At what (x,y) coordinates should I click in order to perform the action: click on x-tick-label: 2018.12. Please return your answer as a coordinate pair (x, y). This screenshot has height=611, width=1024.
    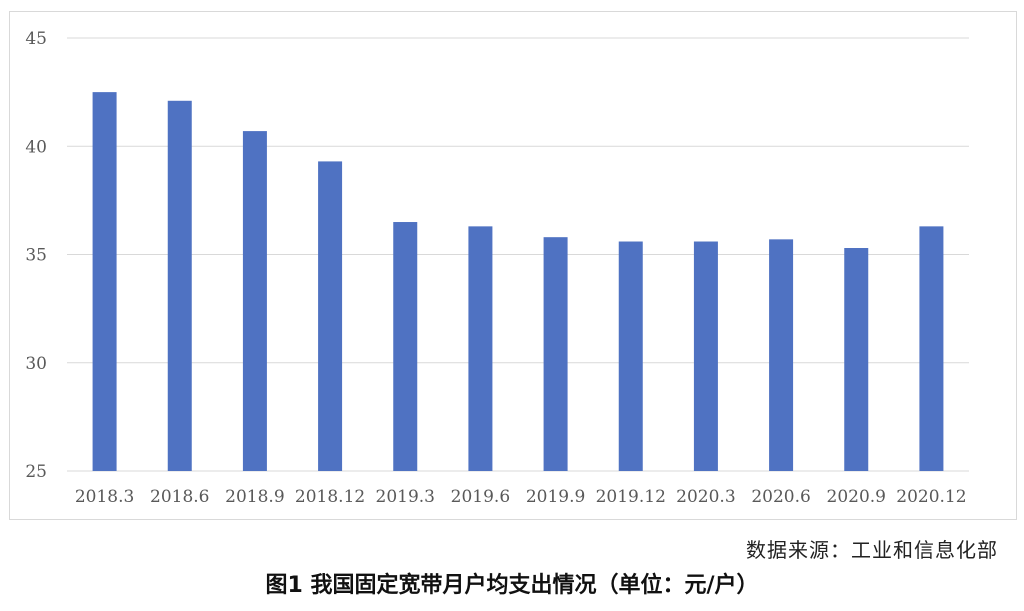
    Looking at the image, I should click on (330, 497).